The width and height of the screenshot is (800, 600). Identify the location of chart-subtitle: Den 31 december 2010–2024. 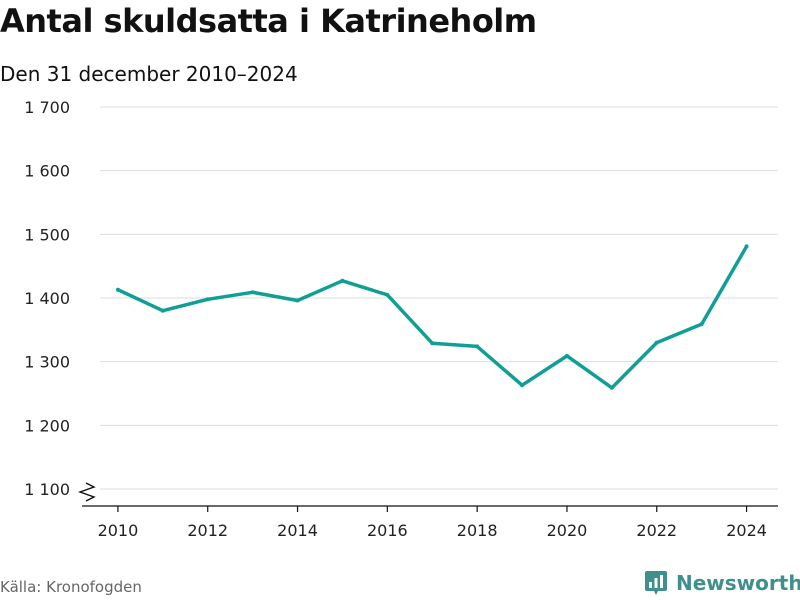
(149, 74).